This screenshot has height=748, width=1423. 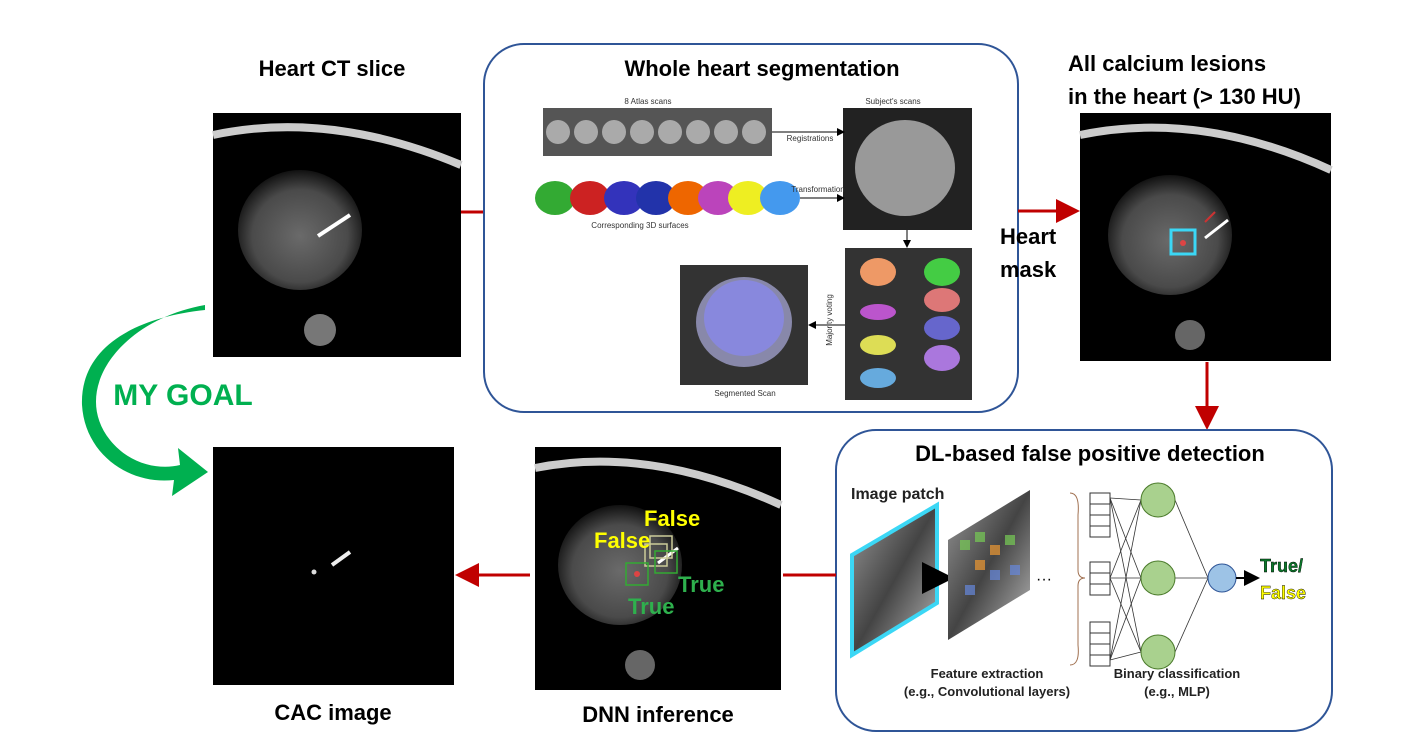 What do you see at coordinates (1100, 579) in the screenshot?
I see `vector` at bounding box center [1100, 579].